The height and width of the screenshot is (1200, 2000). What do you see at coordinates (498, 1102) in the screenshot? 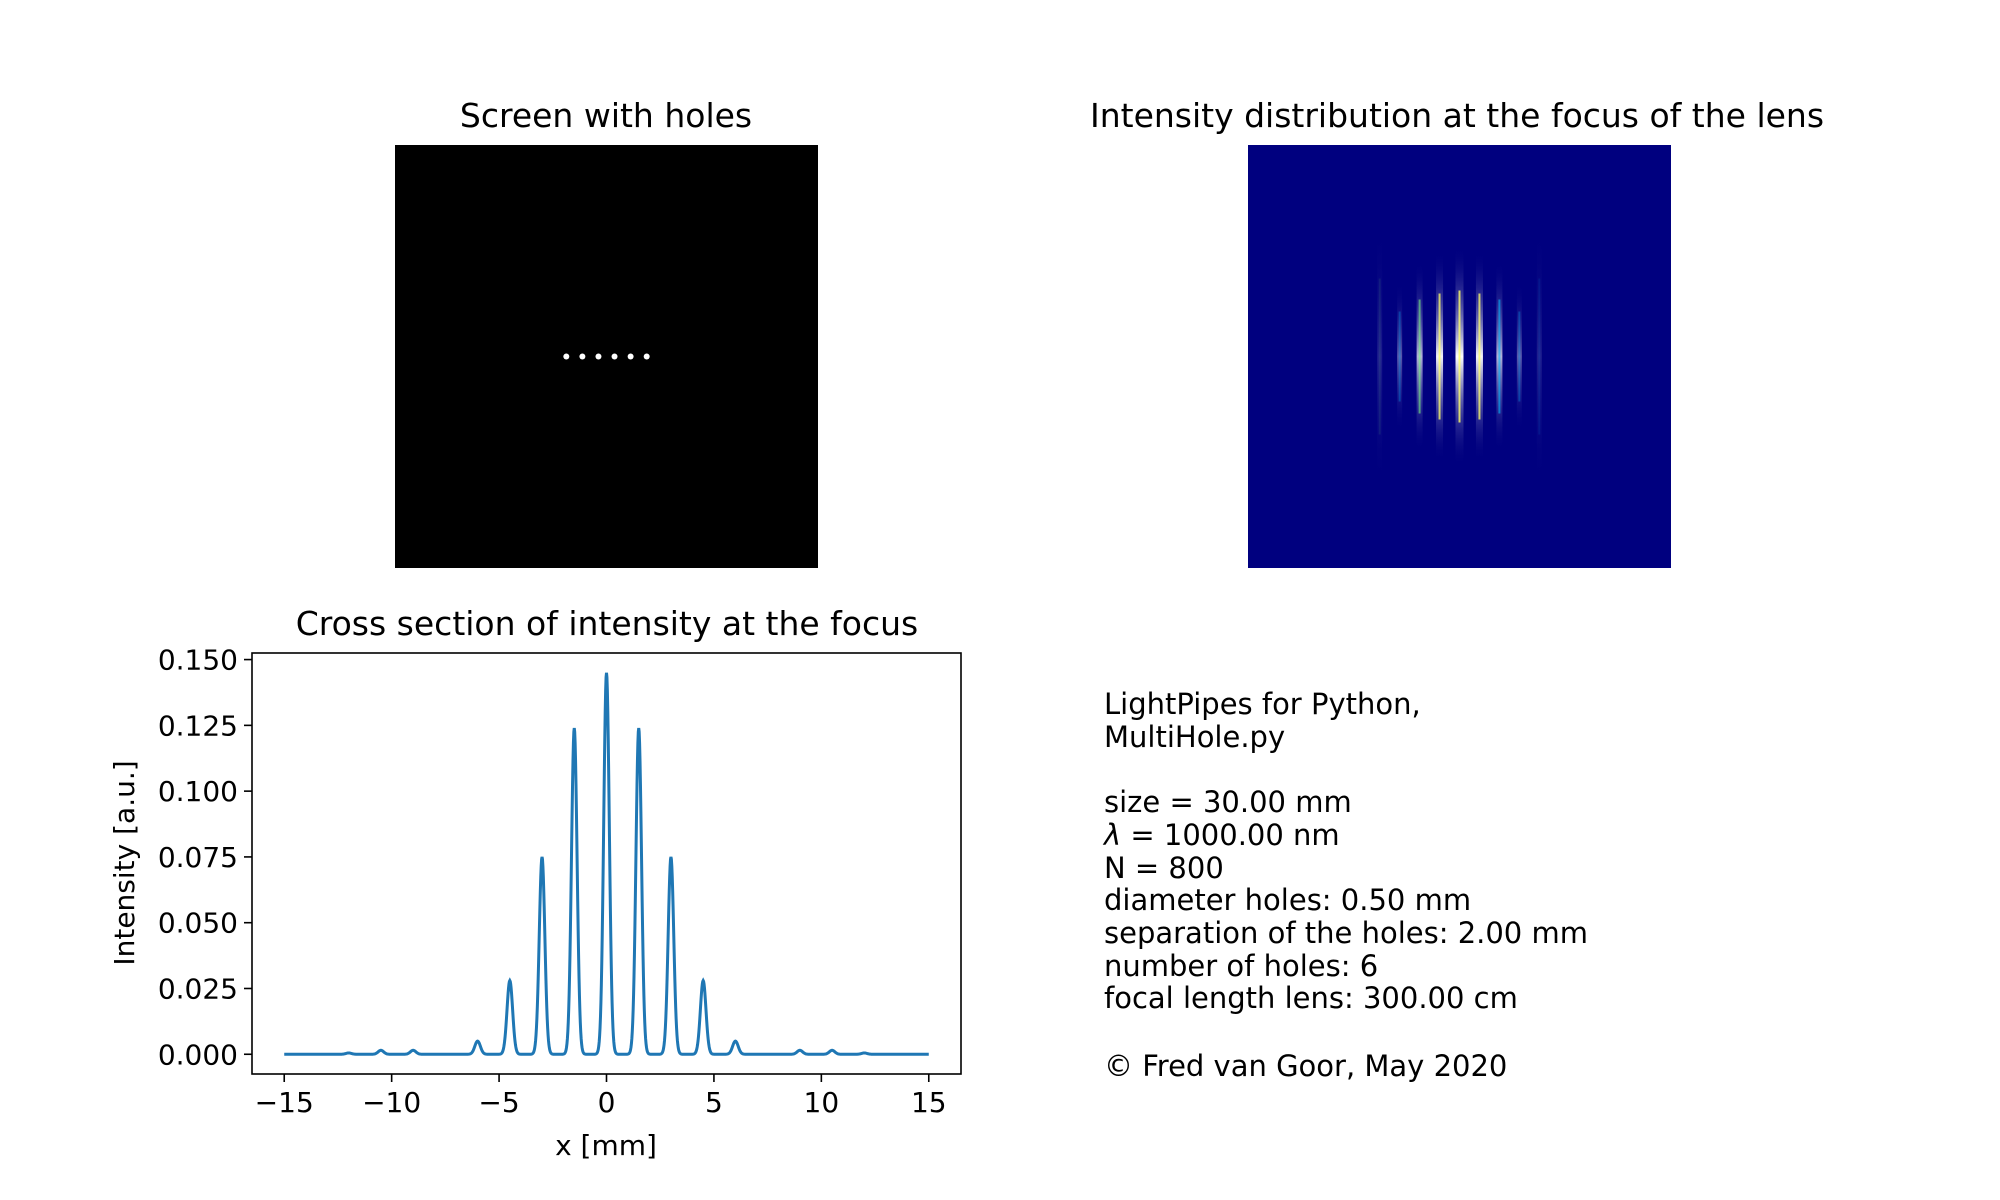
I see `x-tick-label: −5` at bounding box center [498, 1102].